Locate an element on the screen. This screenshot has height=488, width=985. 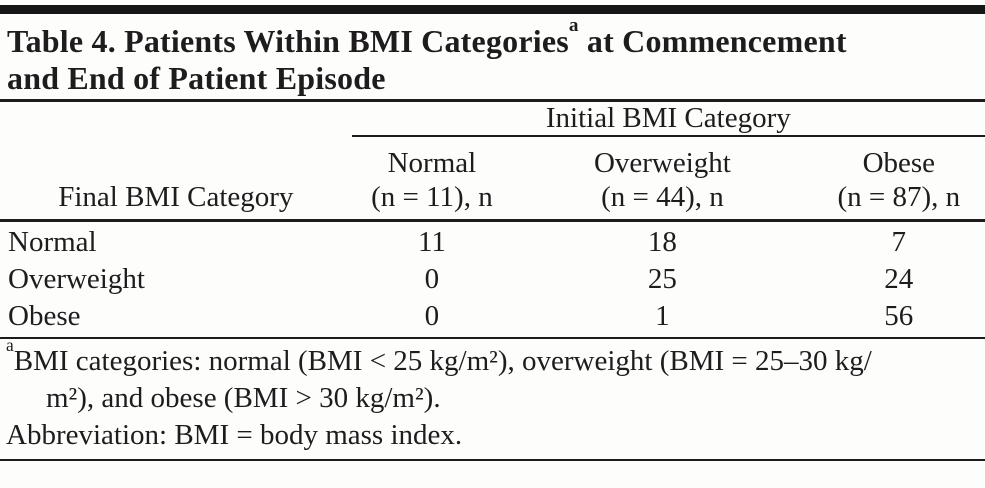
cell-value: 7 is located at coordinates (899, 242).